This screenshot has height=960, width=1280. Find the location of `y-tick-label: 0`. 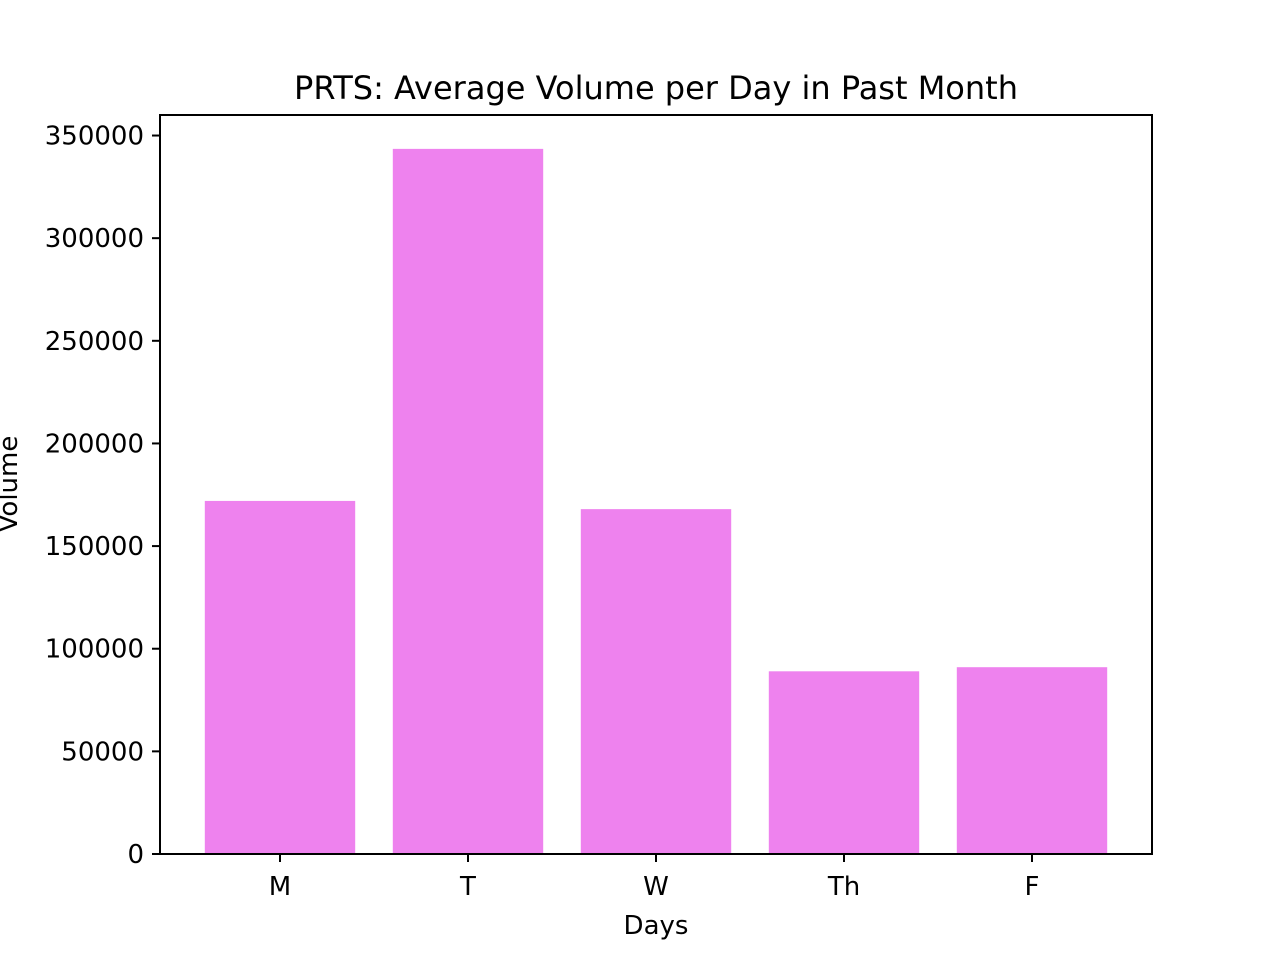

y-tick-label: 0 is located at coordinates (135, 855).